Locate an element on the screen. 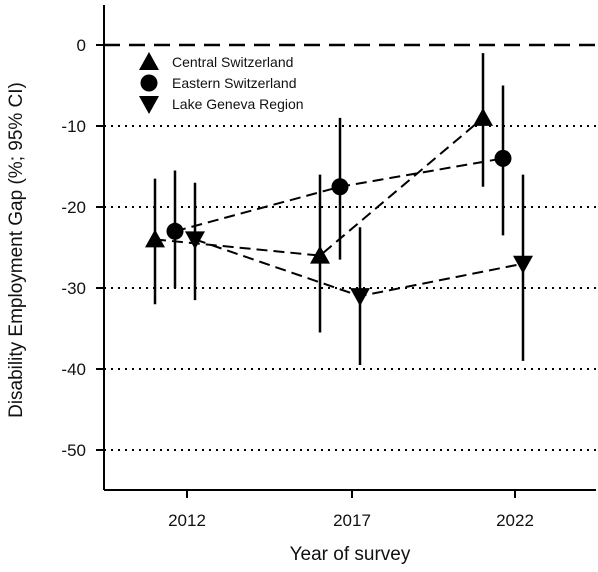 The image size is (598, 572). series-line-central-switzerland is located at coordinates (319, 187).